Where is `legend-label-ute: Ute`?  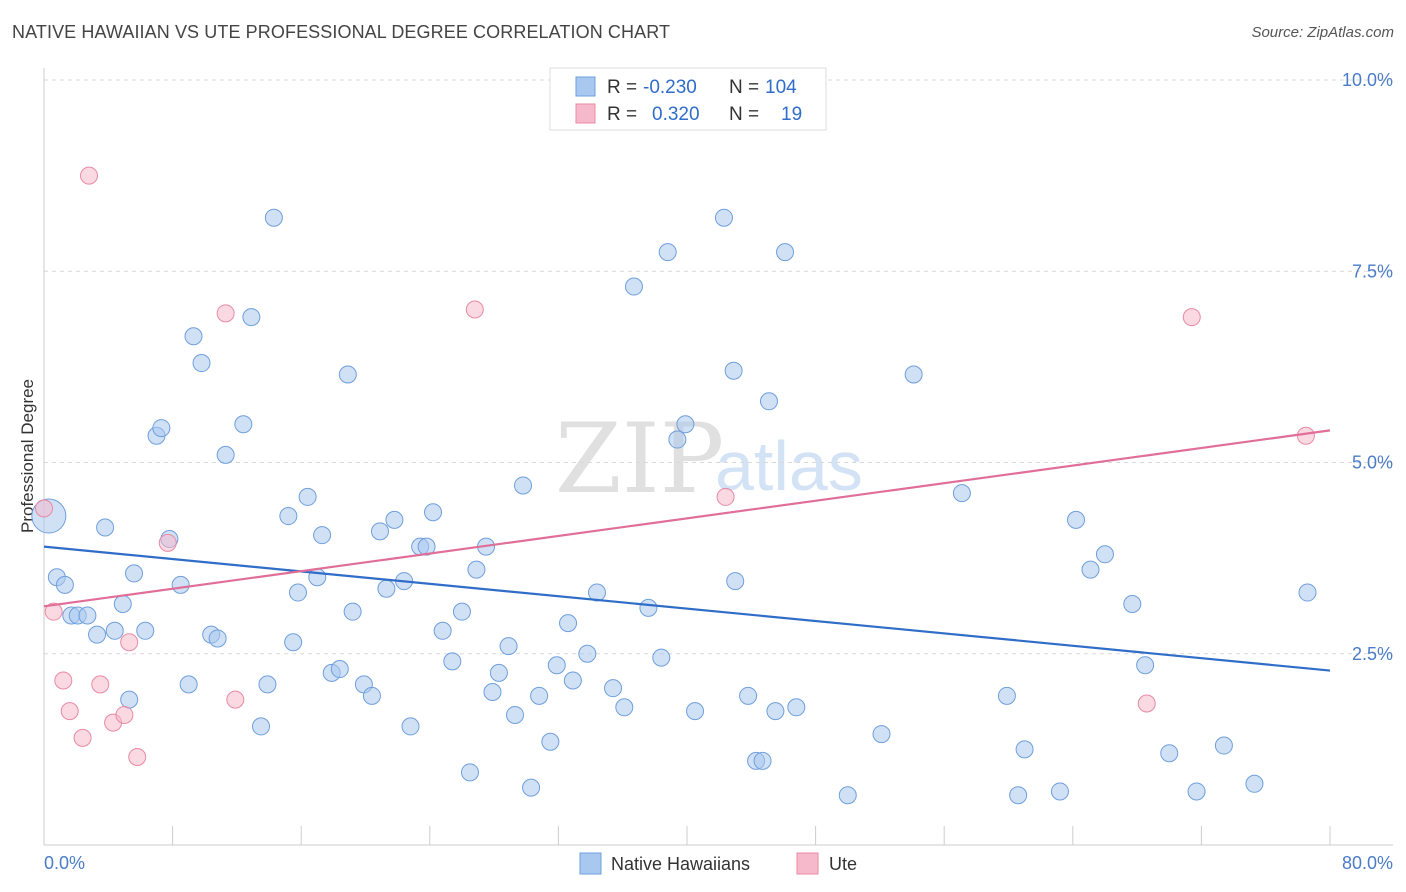
legend-label-ute: Ute is located at coordinates (843, 864).